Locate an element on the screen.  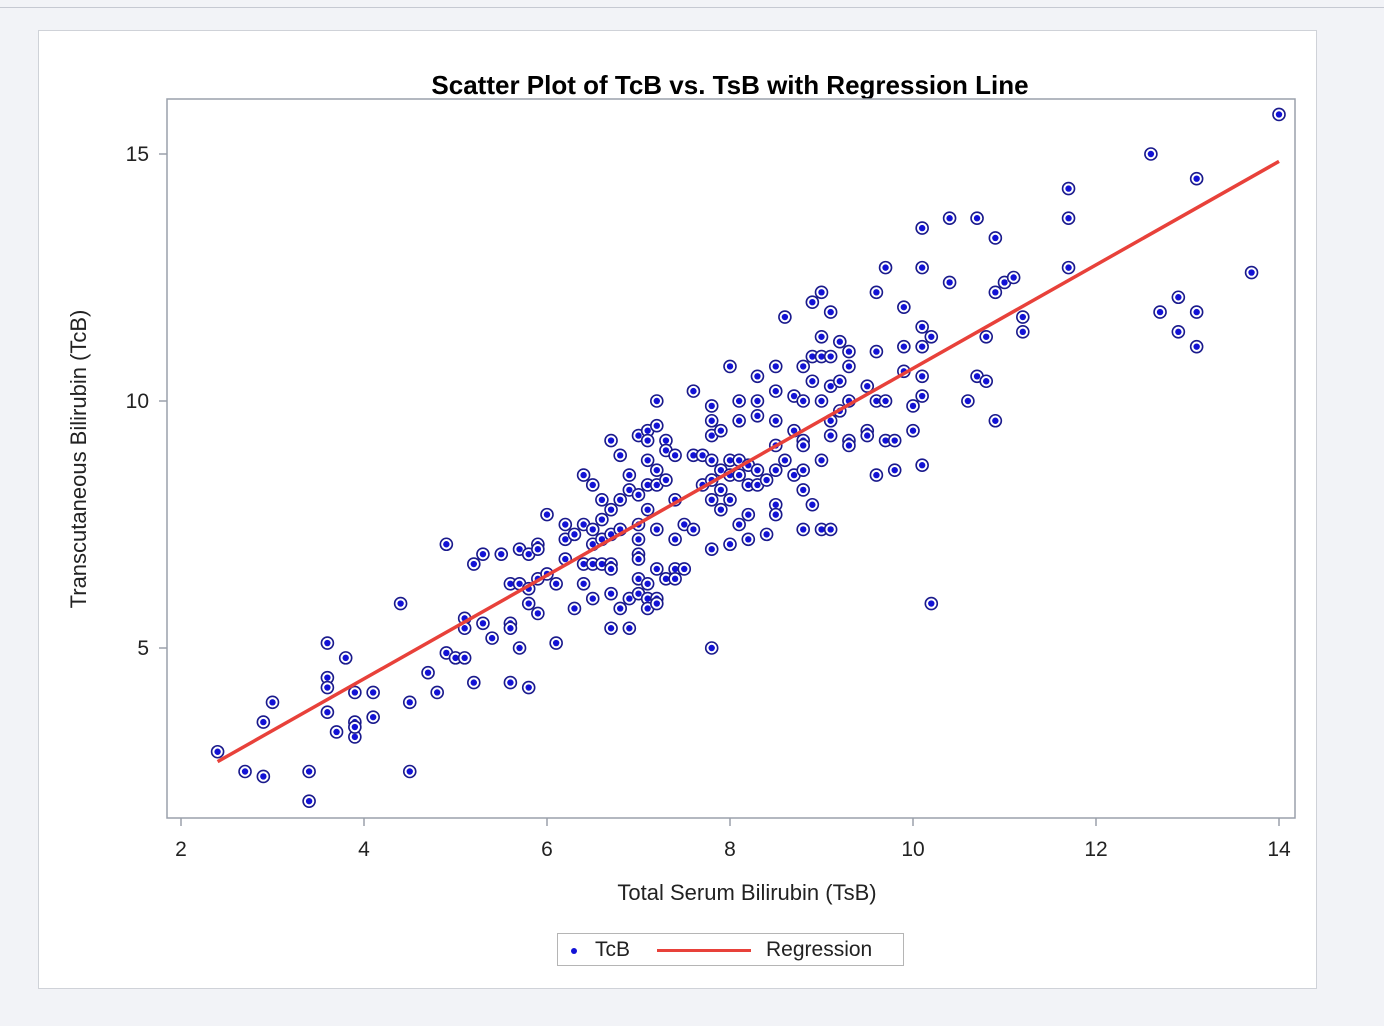
x-tick-label: 2 is located at coordinates (181, 849).